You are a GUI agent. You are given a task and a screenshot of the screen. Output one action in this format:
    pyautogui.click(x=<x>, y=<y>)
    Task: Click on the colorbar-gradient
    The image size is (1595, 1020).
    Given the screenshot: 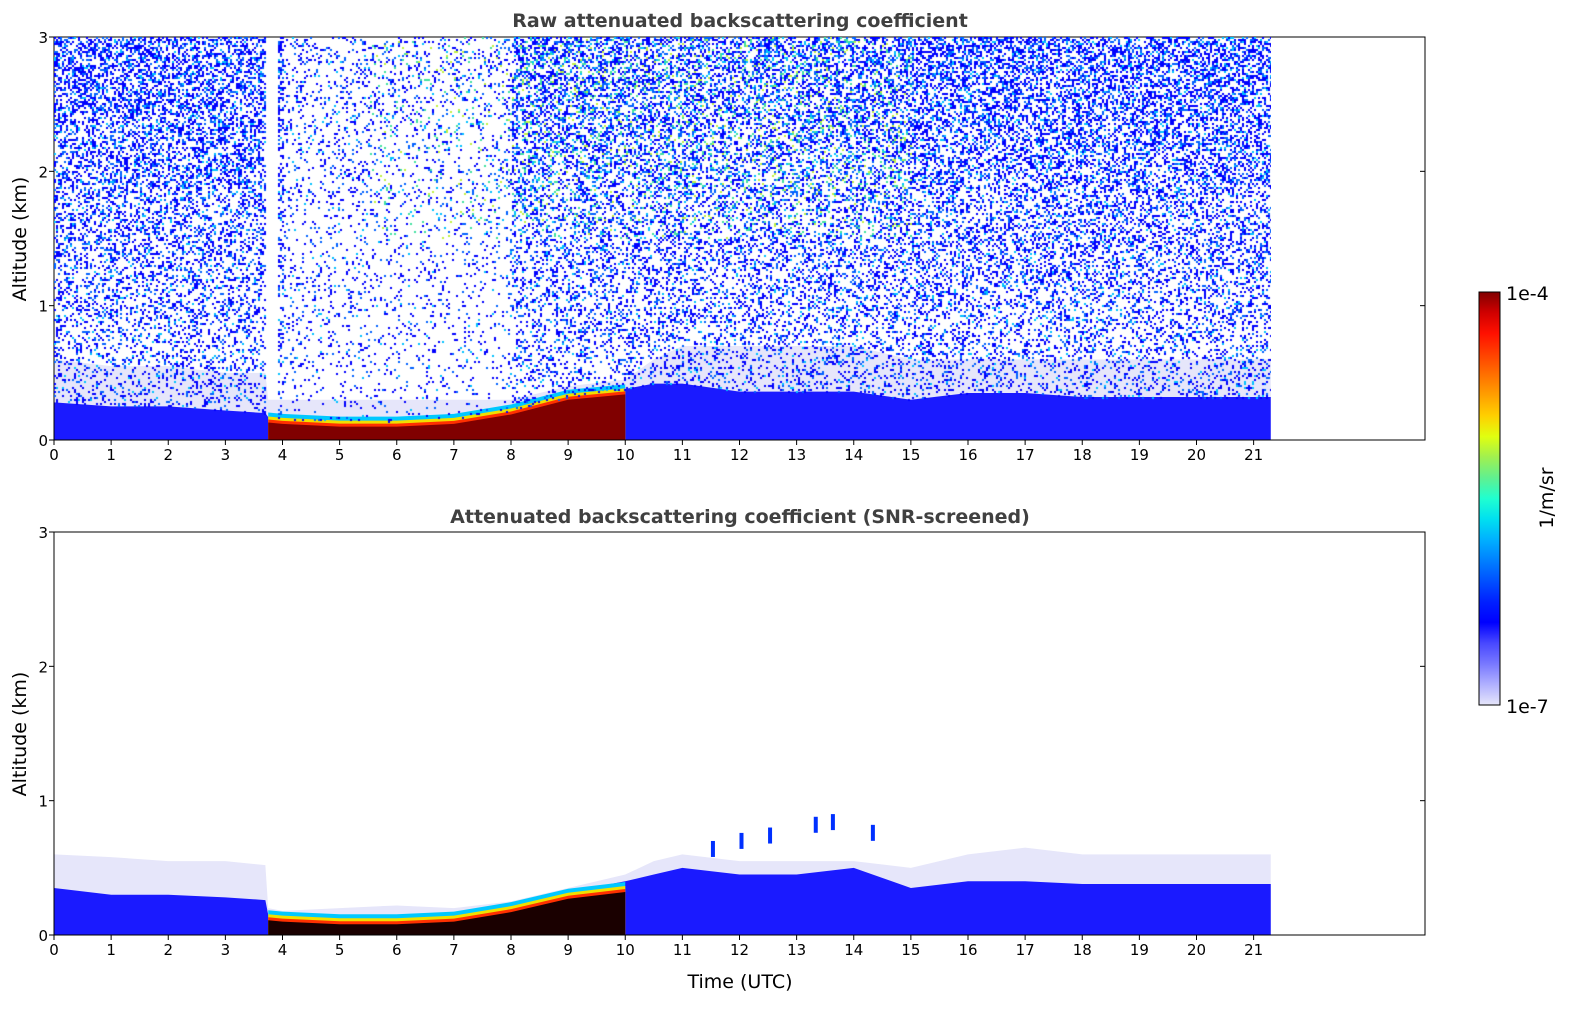 What is the action you would take?
    pyautogui.click(x=1489, y=498)
    